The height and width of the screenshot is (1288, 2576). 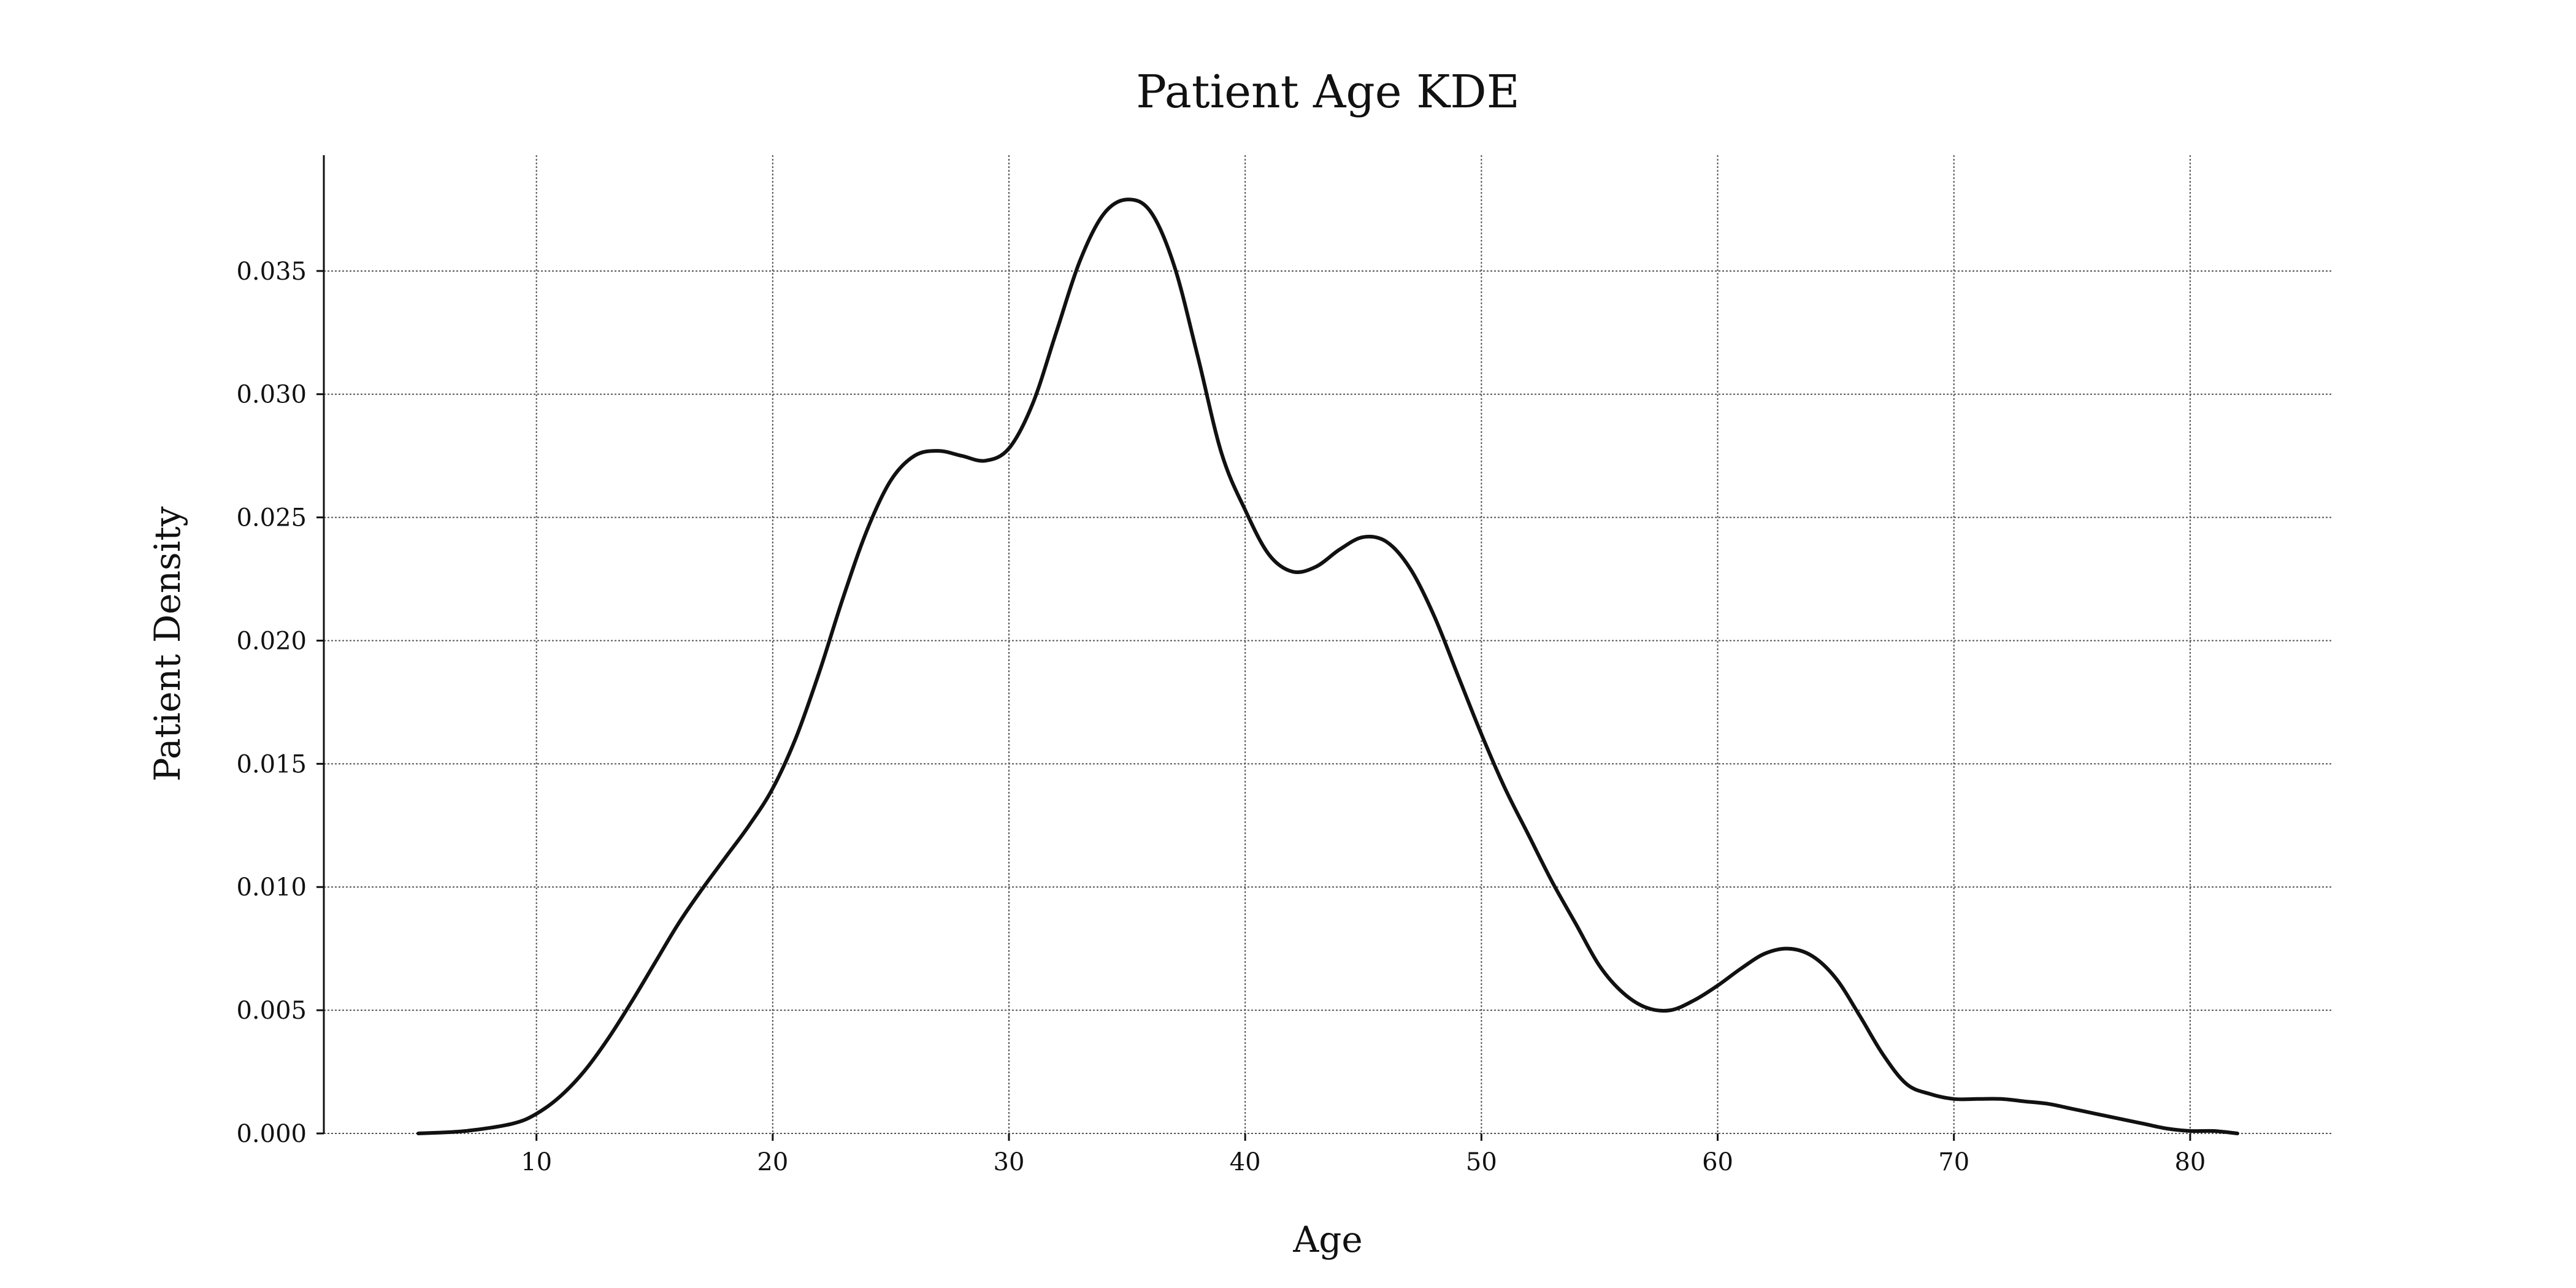 What do you see at coordinates (1481, 1162) in the screenshot?
I see `x-tick-label: 50` at bounding box center [1481, 1162].